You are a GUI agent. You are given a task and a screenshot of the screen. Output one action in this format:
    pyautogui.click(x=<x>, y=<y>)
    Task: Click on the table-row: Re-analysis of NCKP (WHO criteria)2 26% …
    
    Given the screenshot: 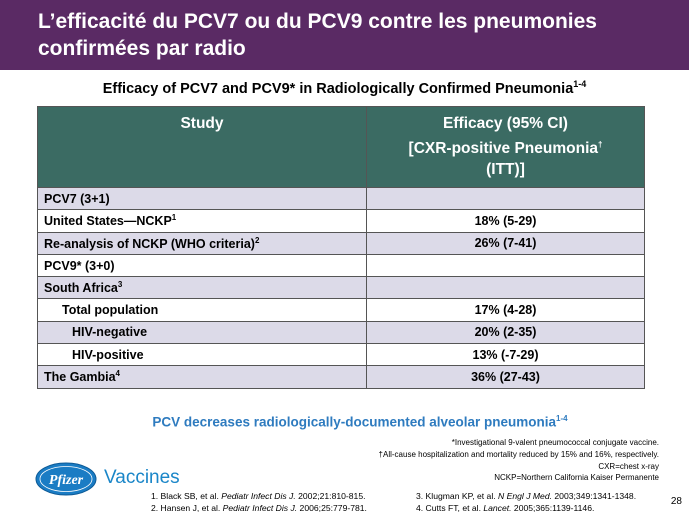 What is the action you would take?
    pyautogui.click(x=341, y=243)
    